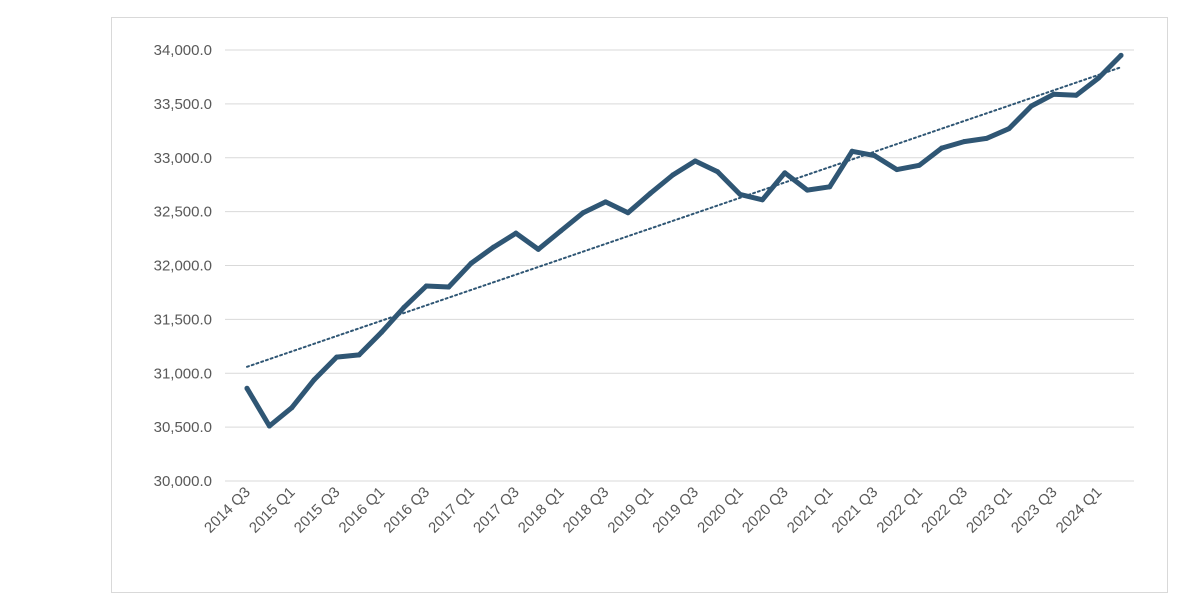  Describe the element at coordinates (183, 104) in the screenshot. I see `y-tick-label: 33,500.0` at that location.